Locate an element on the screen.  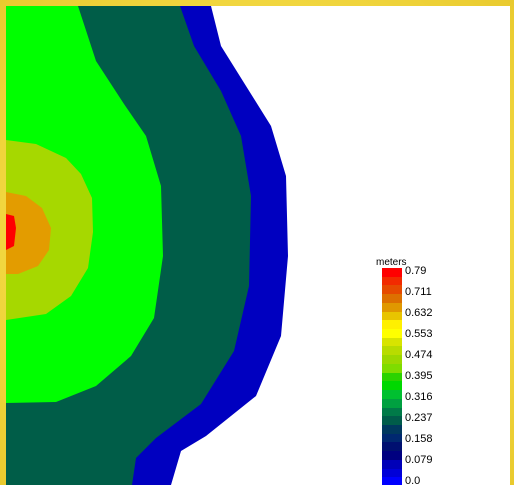
legend-label-0-079: 0.079 is located at coordinates (419, 460).